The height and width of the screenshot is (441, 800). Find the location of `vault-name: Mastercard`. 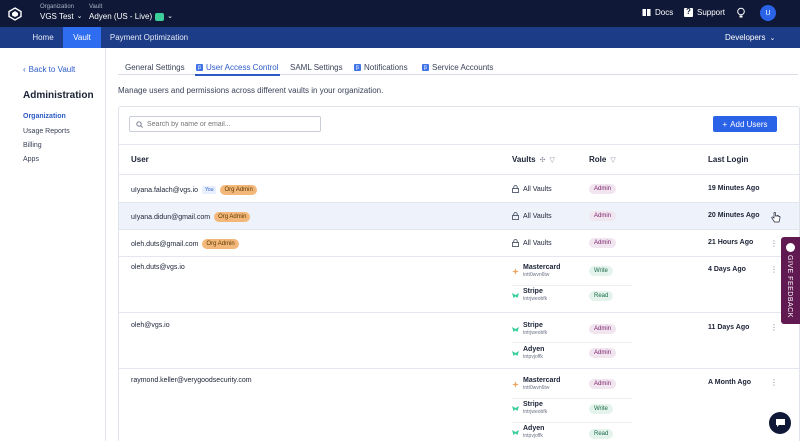

vault-name: Mastercard is located at coordinates (542, 267).